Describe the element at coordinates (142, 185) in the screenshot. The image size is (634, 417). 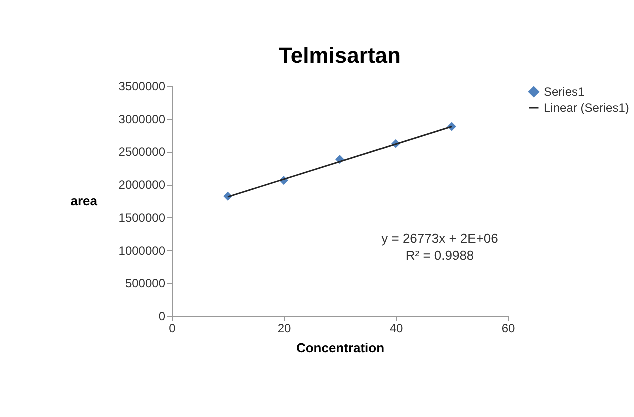
I see `y-tick-label: 2000000` at that location.